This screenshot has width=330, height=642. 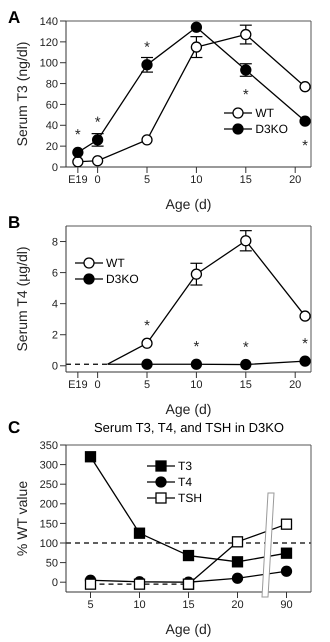 What do you see at coordinates (55, 304) in the screenshot?
I see `y-tick-label: 4` at bounding box center [55, 304].